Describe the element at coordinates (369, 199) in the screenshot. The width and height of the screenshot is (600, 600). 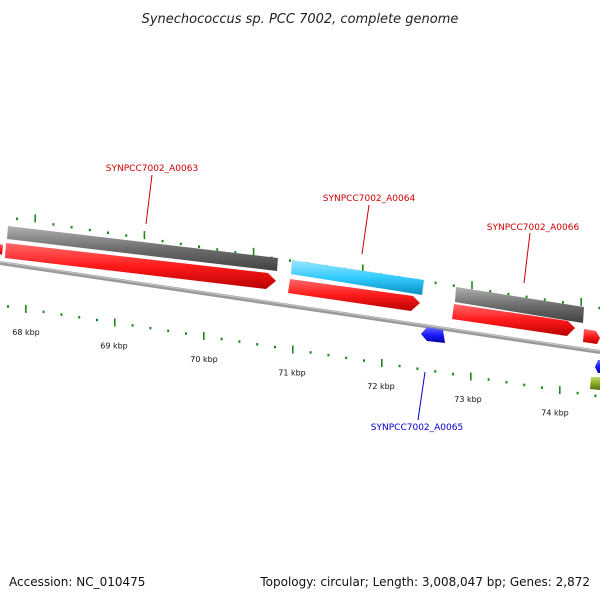
I see `gene-label-text: SYNPCC7002_A0064` at that location.